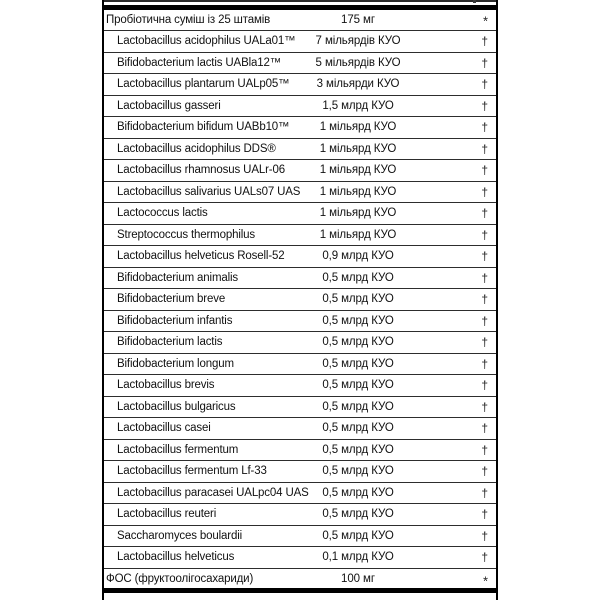 The image size is (600, 600). I want to click on cut-off-row-separator, so click(300, 1).